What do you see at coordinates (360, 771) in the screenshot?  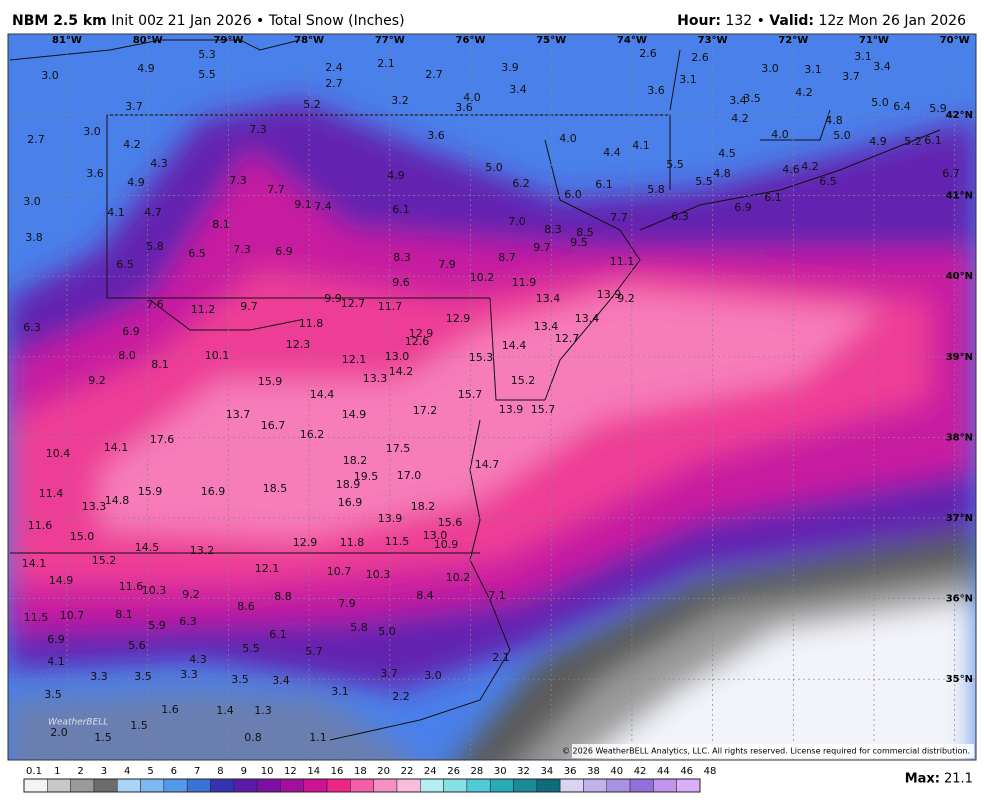 I see `colorbar-tick: 18` at bounding box center [360, 771].